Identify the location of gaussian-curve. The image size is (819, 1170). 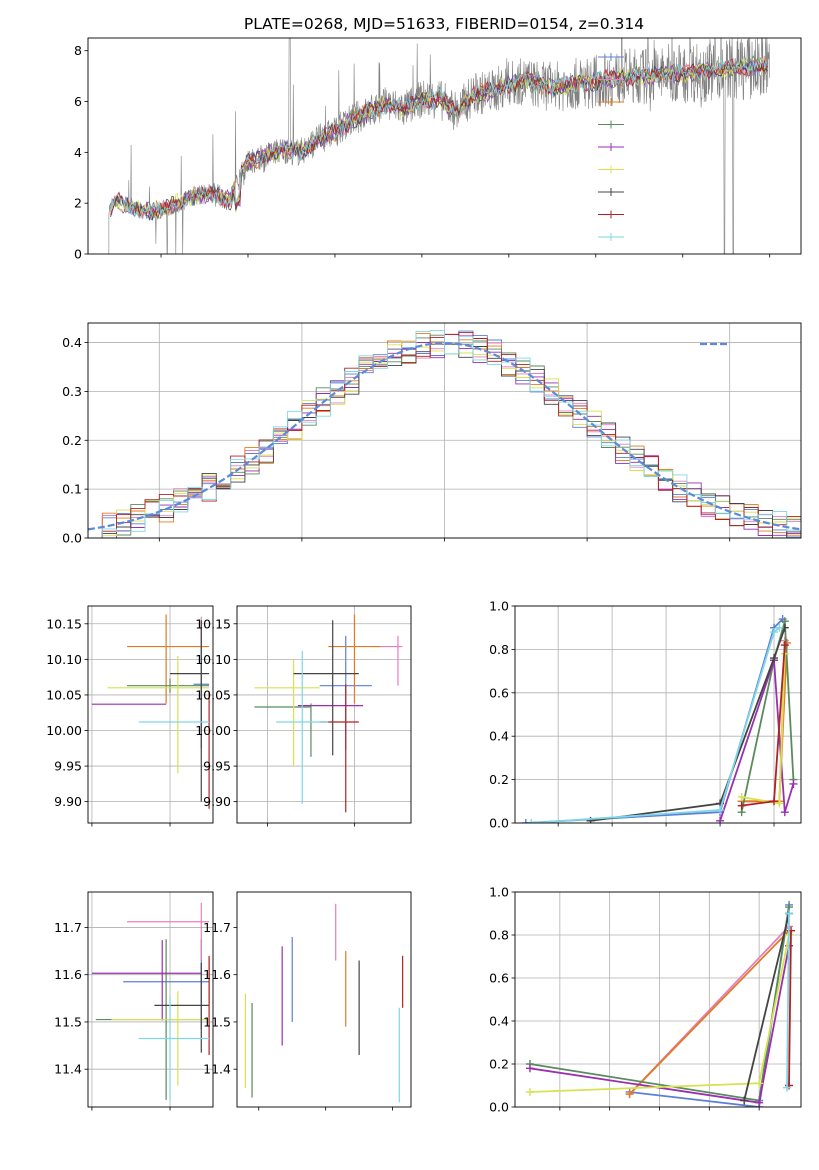
(444, 436).